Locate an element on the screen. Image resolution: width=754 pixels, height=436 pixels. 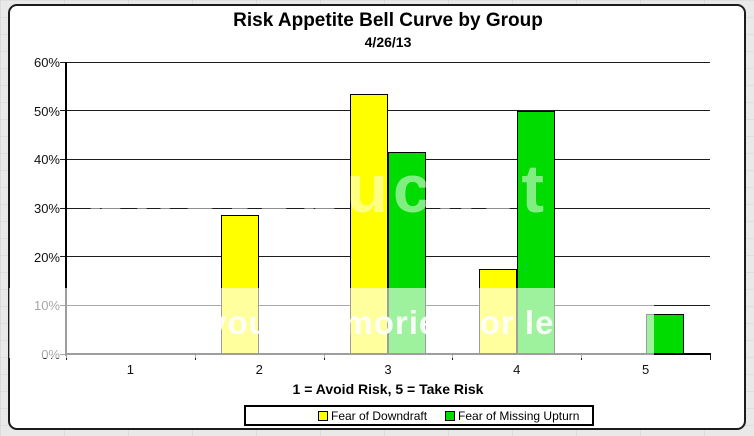
legend-item-fear-of-downdraft: Fear of Downdraft is located at coordinates (372, 416).